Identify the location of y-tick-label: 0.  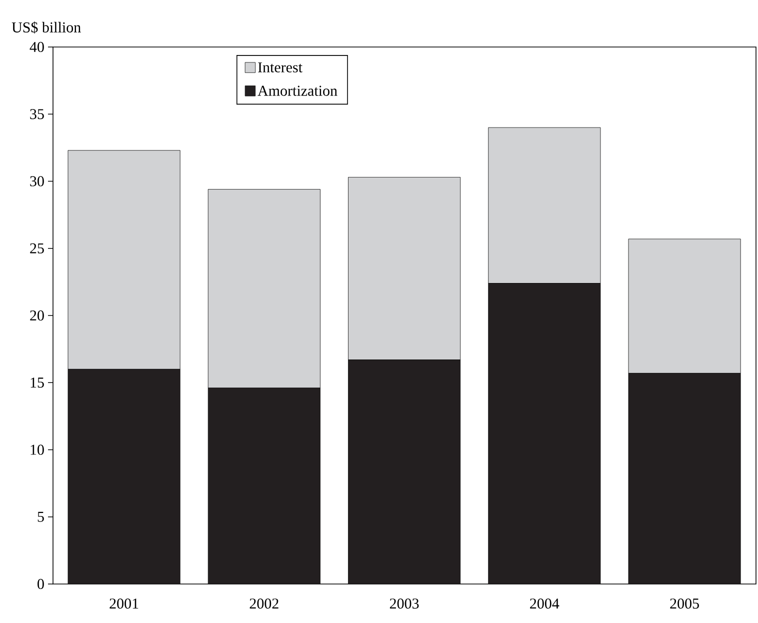
(41, 584).